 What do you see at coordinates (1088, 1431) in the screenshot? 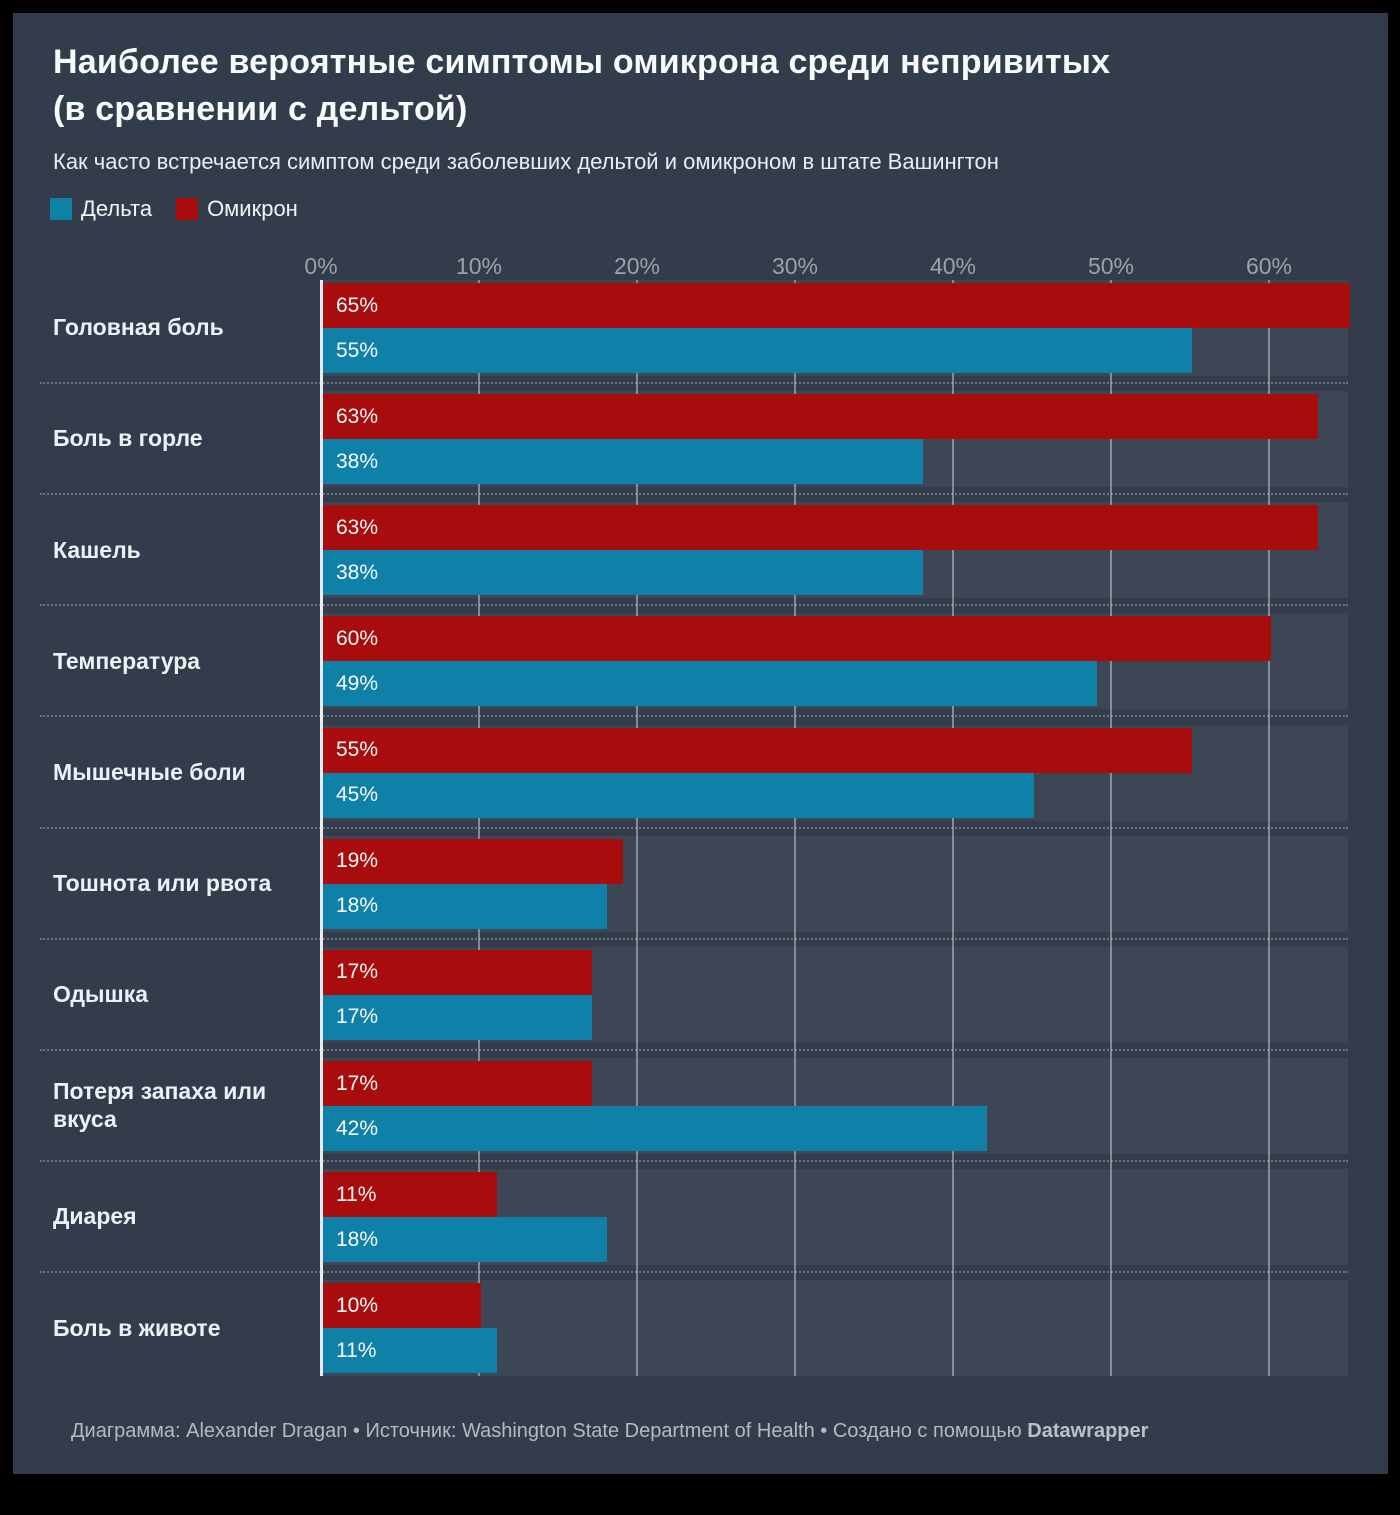
I see `brand-name: Datawrapper` at bounding box center [1088, 1431].